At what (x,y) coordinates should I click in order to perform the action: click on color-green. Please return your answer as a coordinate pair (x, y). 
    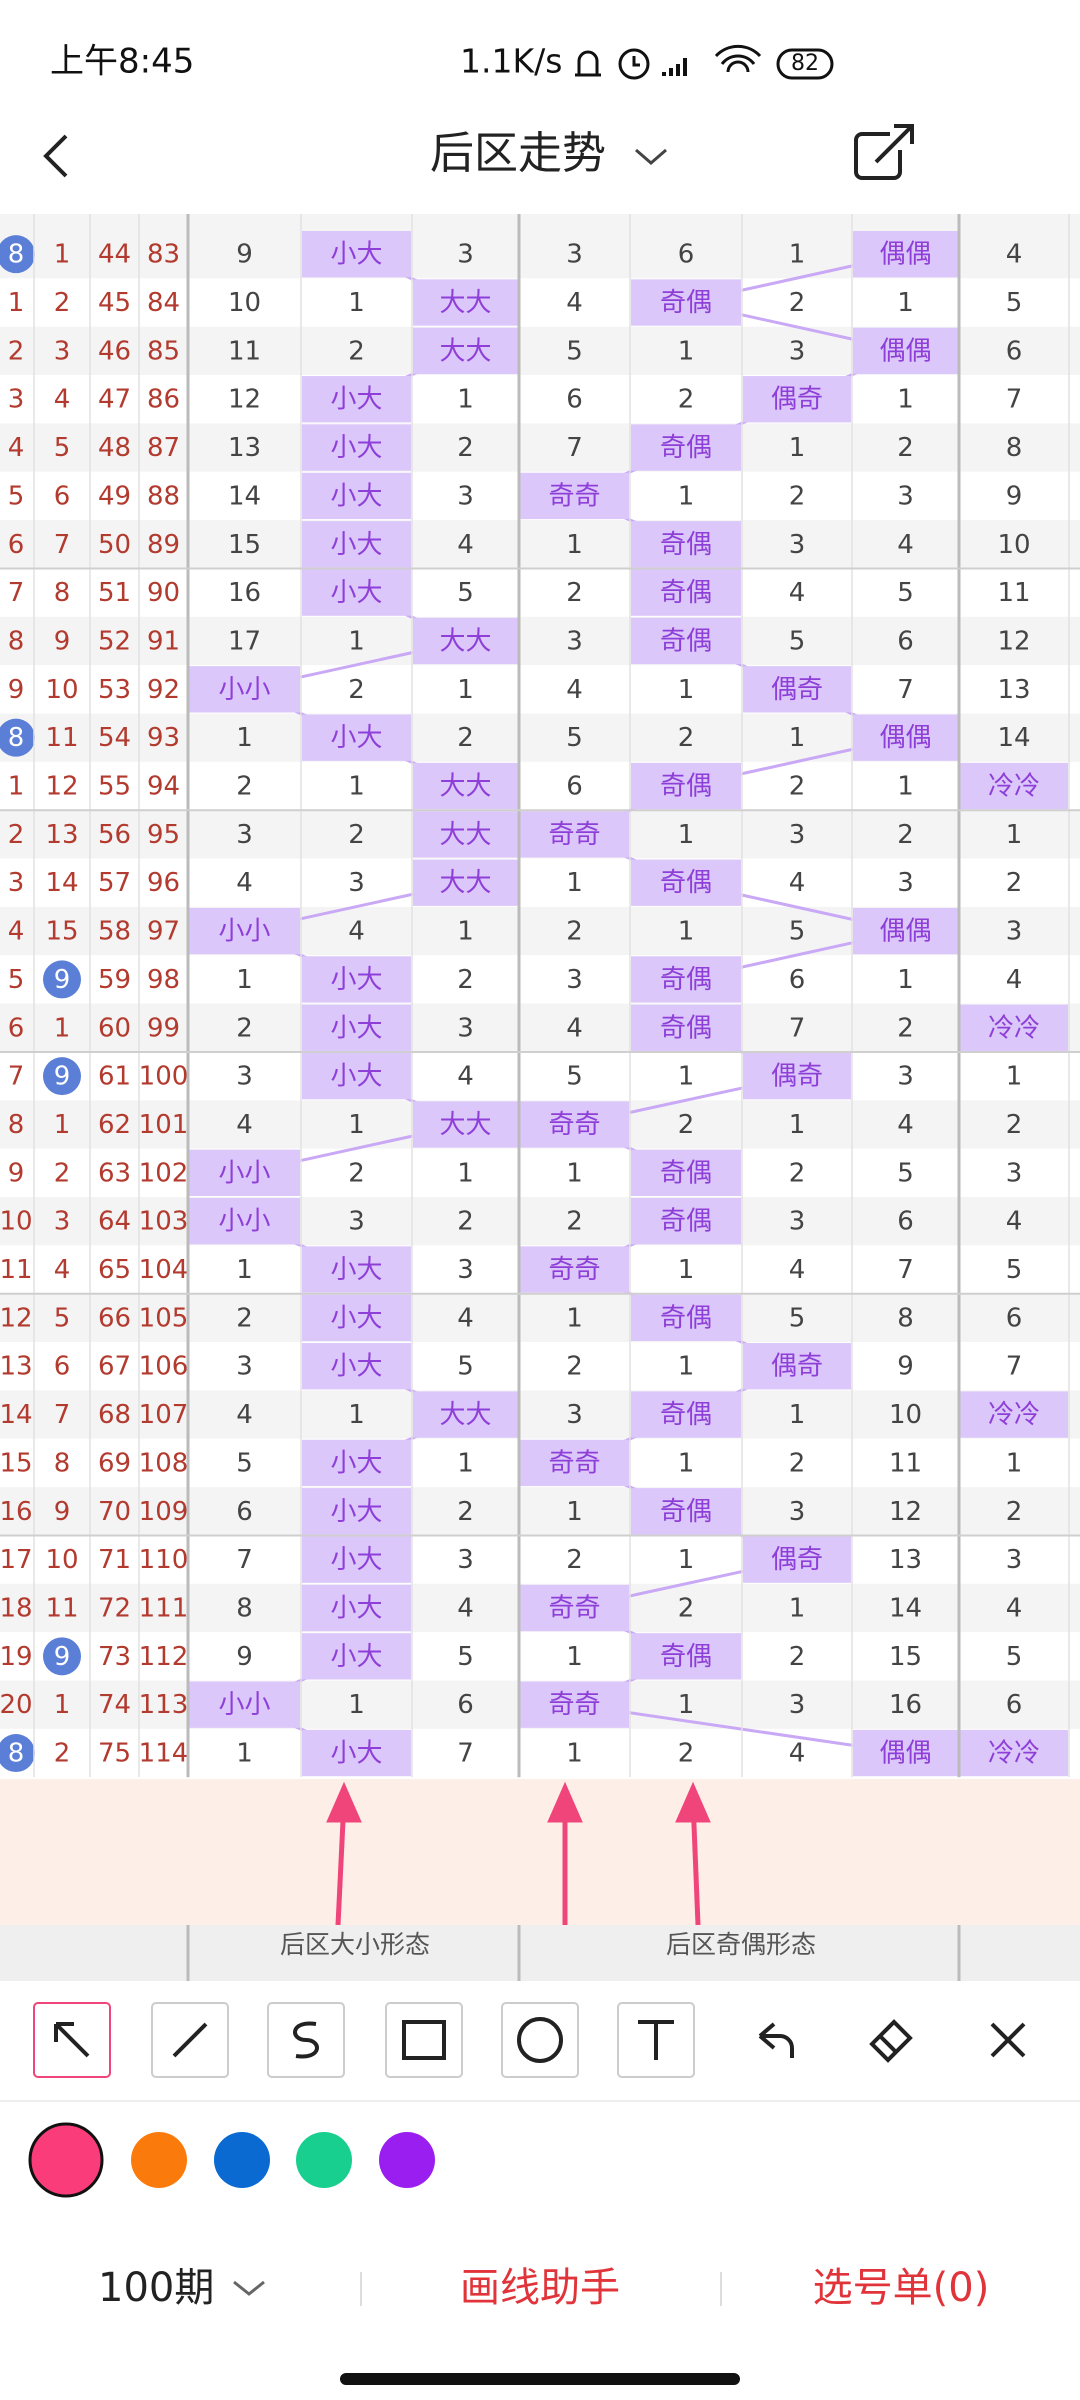
    Looking at the image, I should click on (324, 2160).